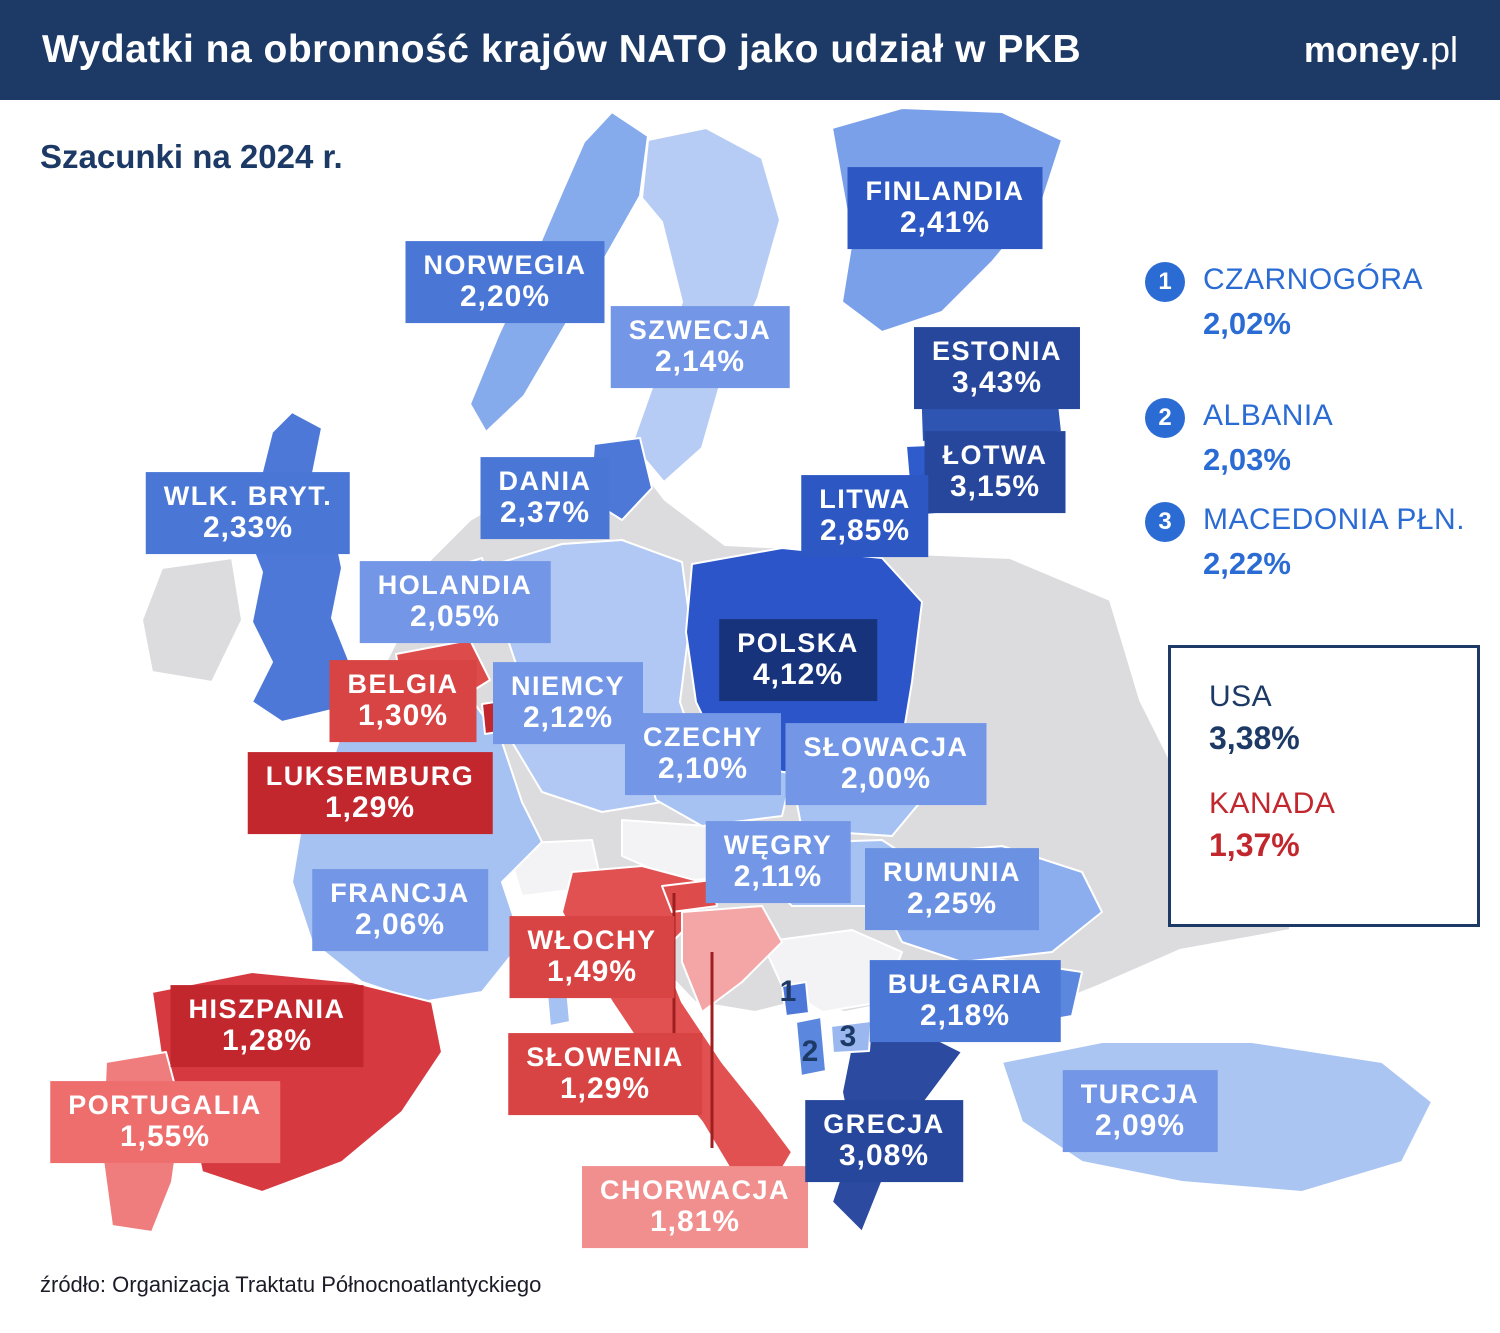 Image resolution: width=1500 pixels, height=1333 pixels. I want to click on country-label-litwa: LITWA 2,85%, so click(865, 516).